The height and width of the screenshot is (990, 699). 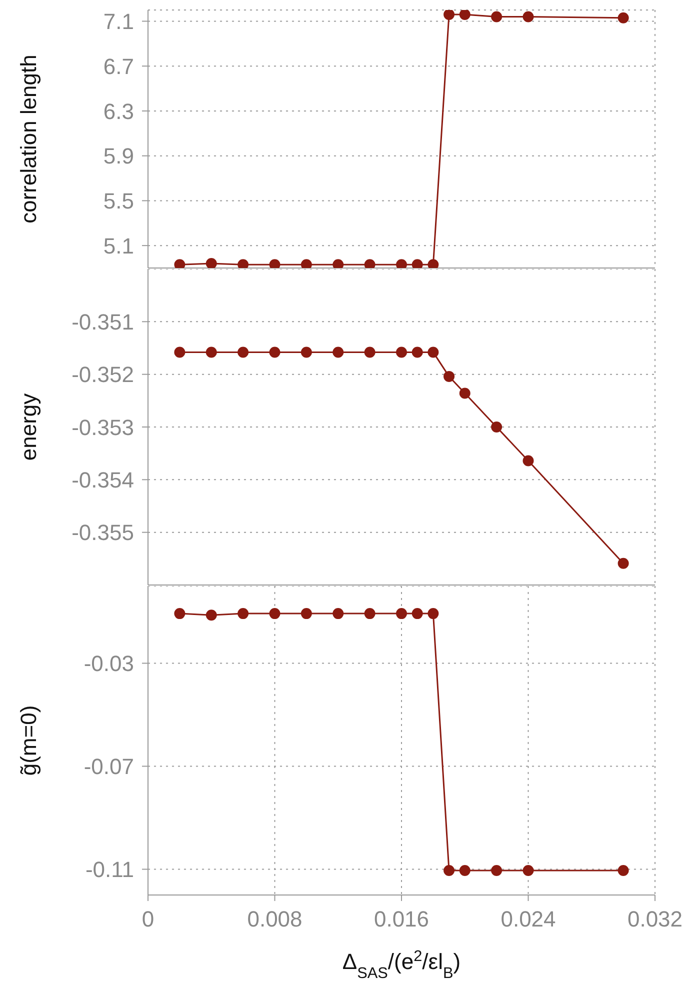 I want to click on y-tick-label: 5.9, so click(x=118, y=156).